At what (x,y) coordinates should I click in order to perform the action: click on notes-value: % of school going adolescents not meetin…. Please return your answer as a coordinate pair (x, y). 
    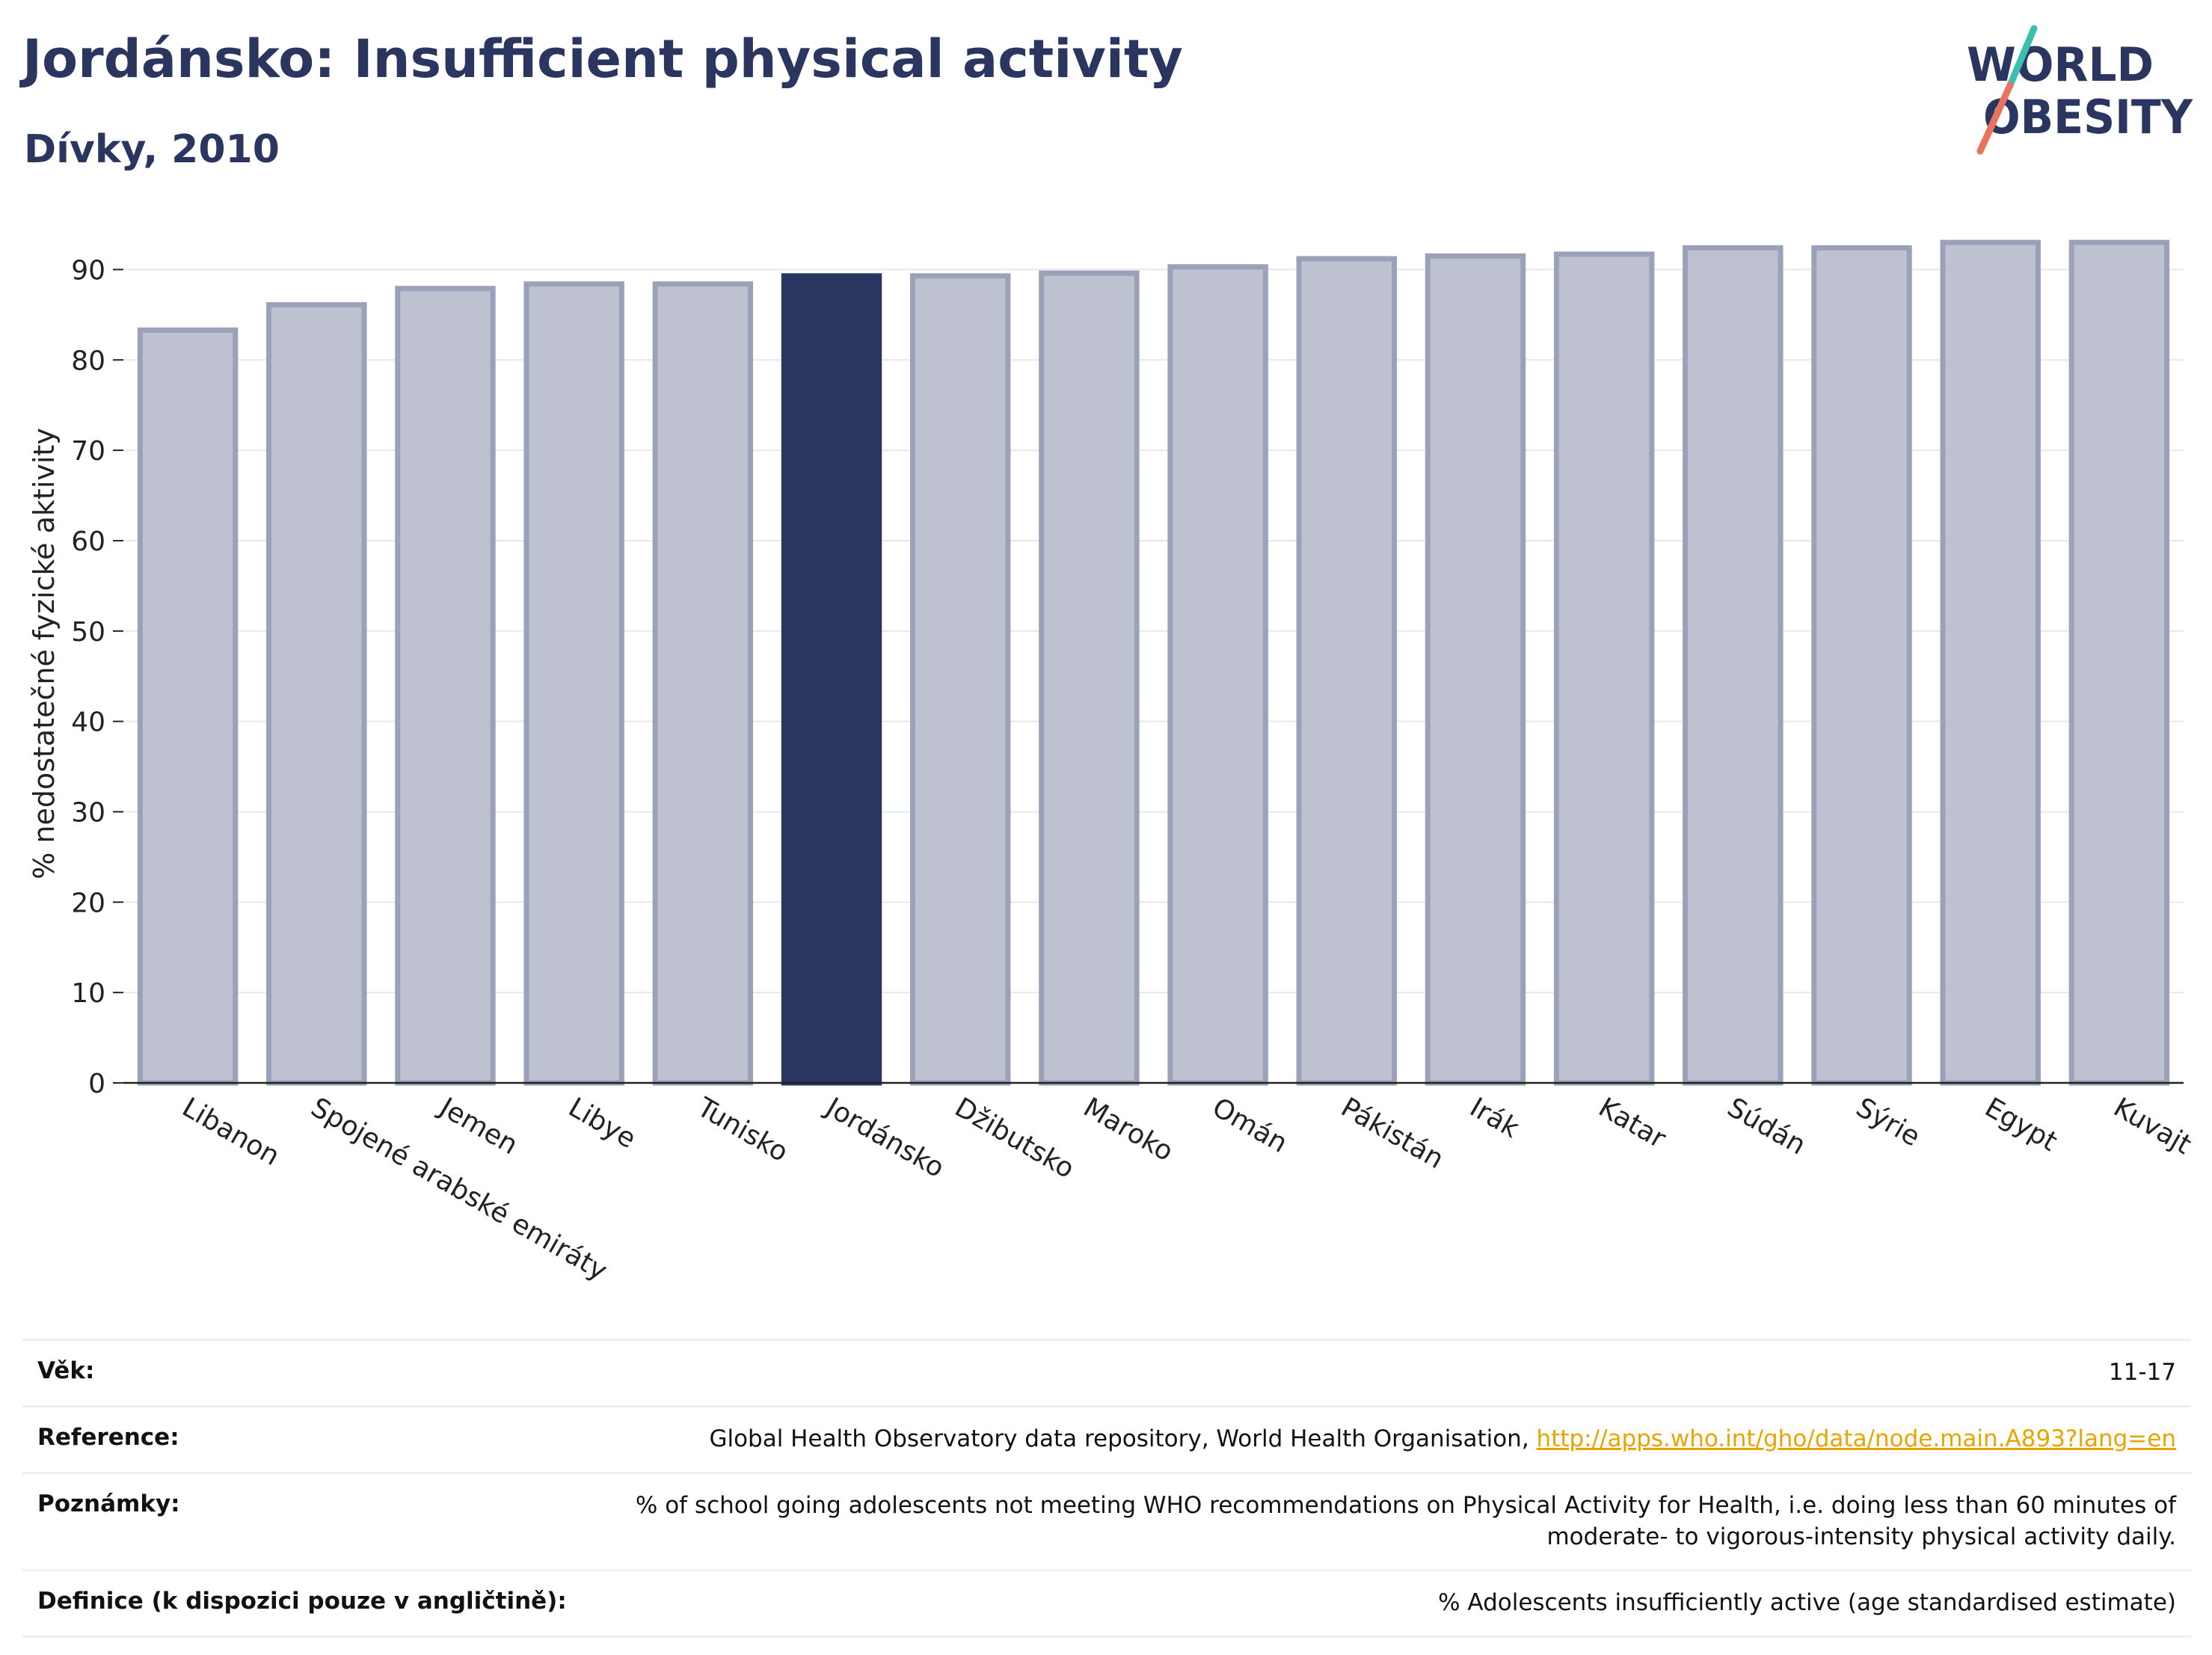
    Looking at the image, I should click on (1391, 1521).